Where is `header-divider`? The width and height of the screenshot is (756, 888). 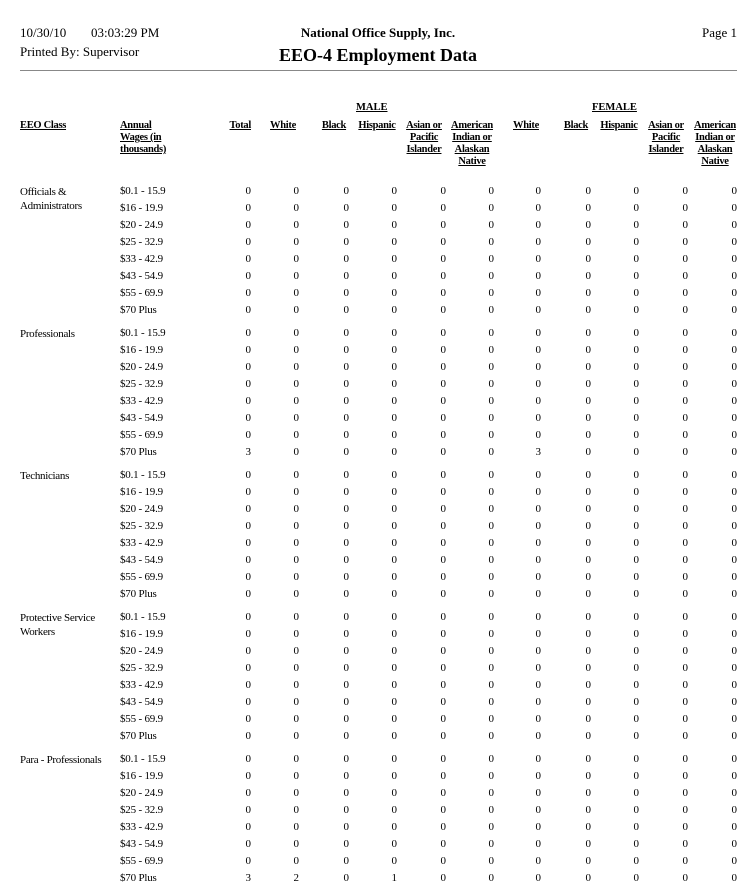 header-divider is located at coordinates (378, 70).